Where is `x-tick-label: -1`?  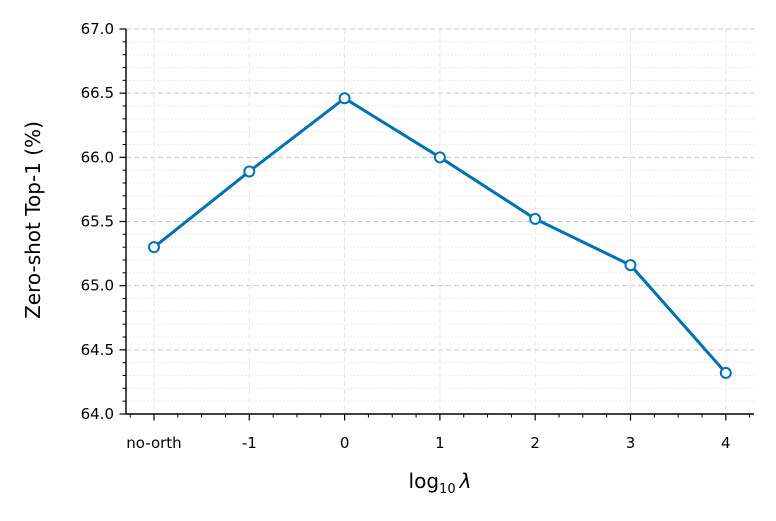
x-tick-label: -1 is located at coordinates (249, 443).